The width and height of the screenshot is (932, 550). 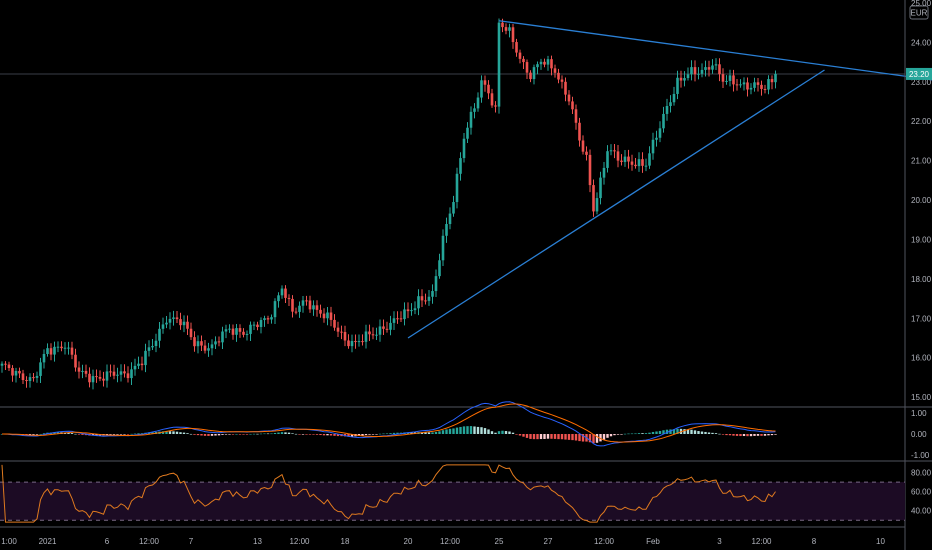 What do you see at coordinates (921, 161) in the screenshot?
I see `price-tick-label: 21.00` at bounding box center [921, 161].